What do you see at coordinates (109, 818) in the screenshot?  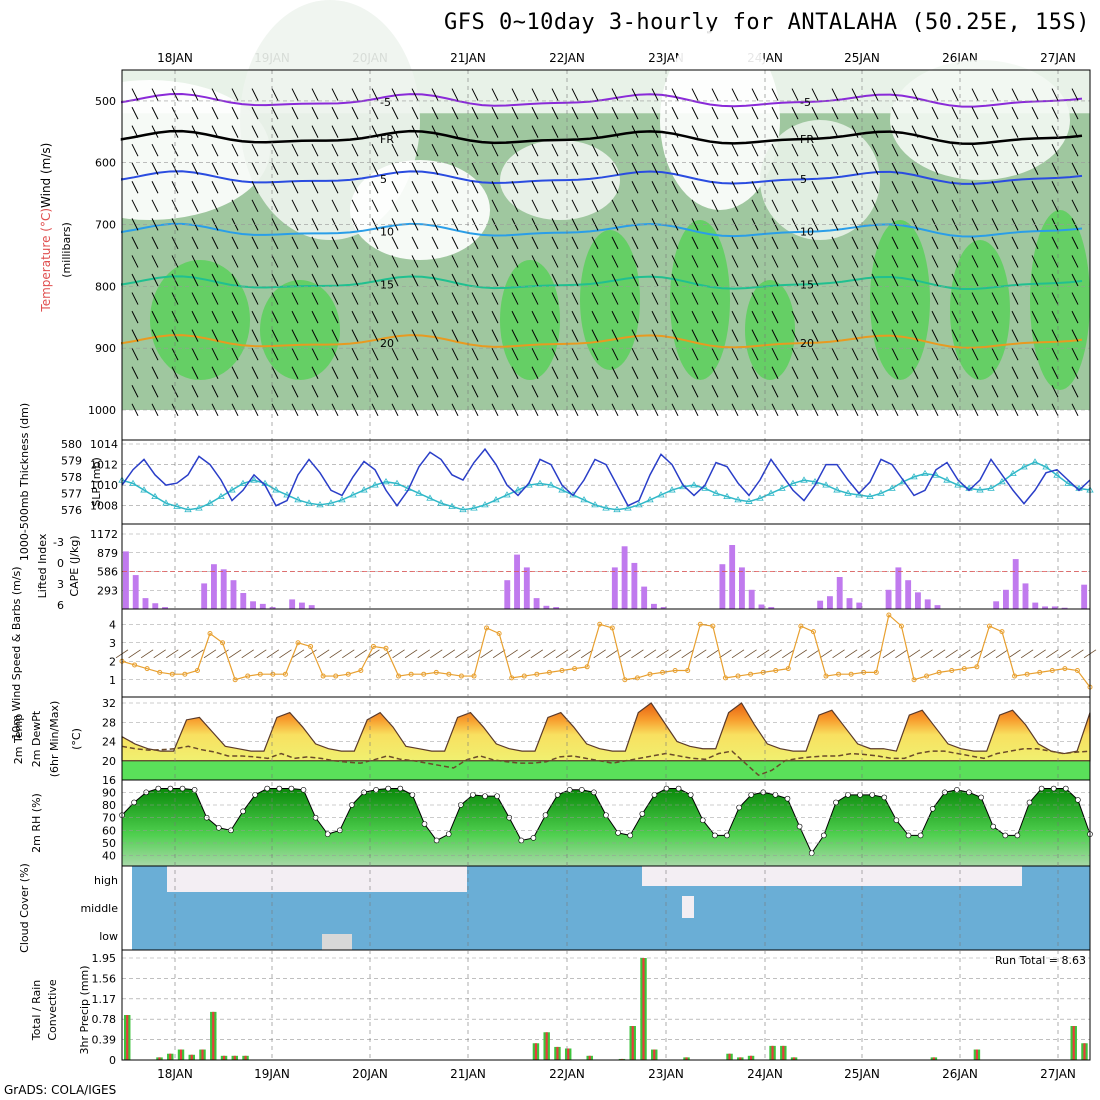 I see `rh-tick: 70` at bounding box center [109, 818].